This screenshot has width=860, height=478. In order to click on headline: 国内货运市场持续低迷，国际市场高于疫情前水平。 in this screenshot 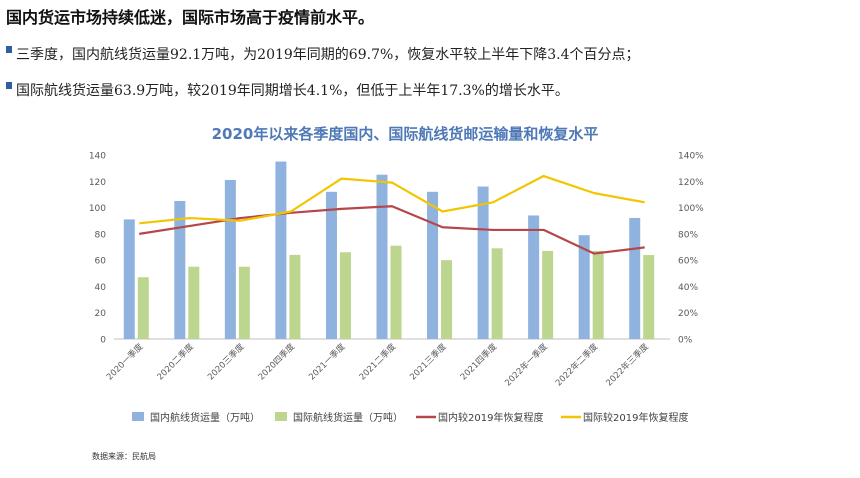, I will do `click(190, 17)`.